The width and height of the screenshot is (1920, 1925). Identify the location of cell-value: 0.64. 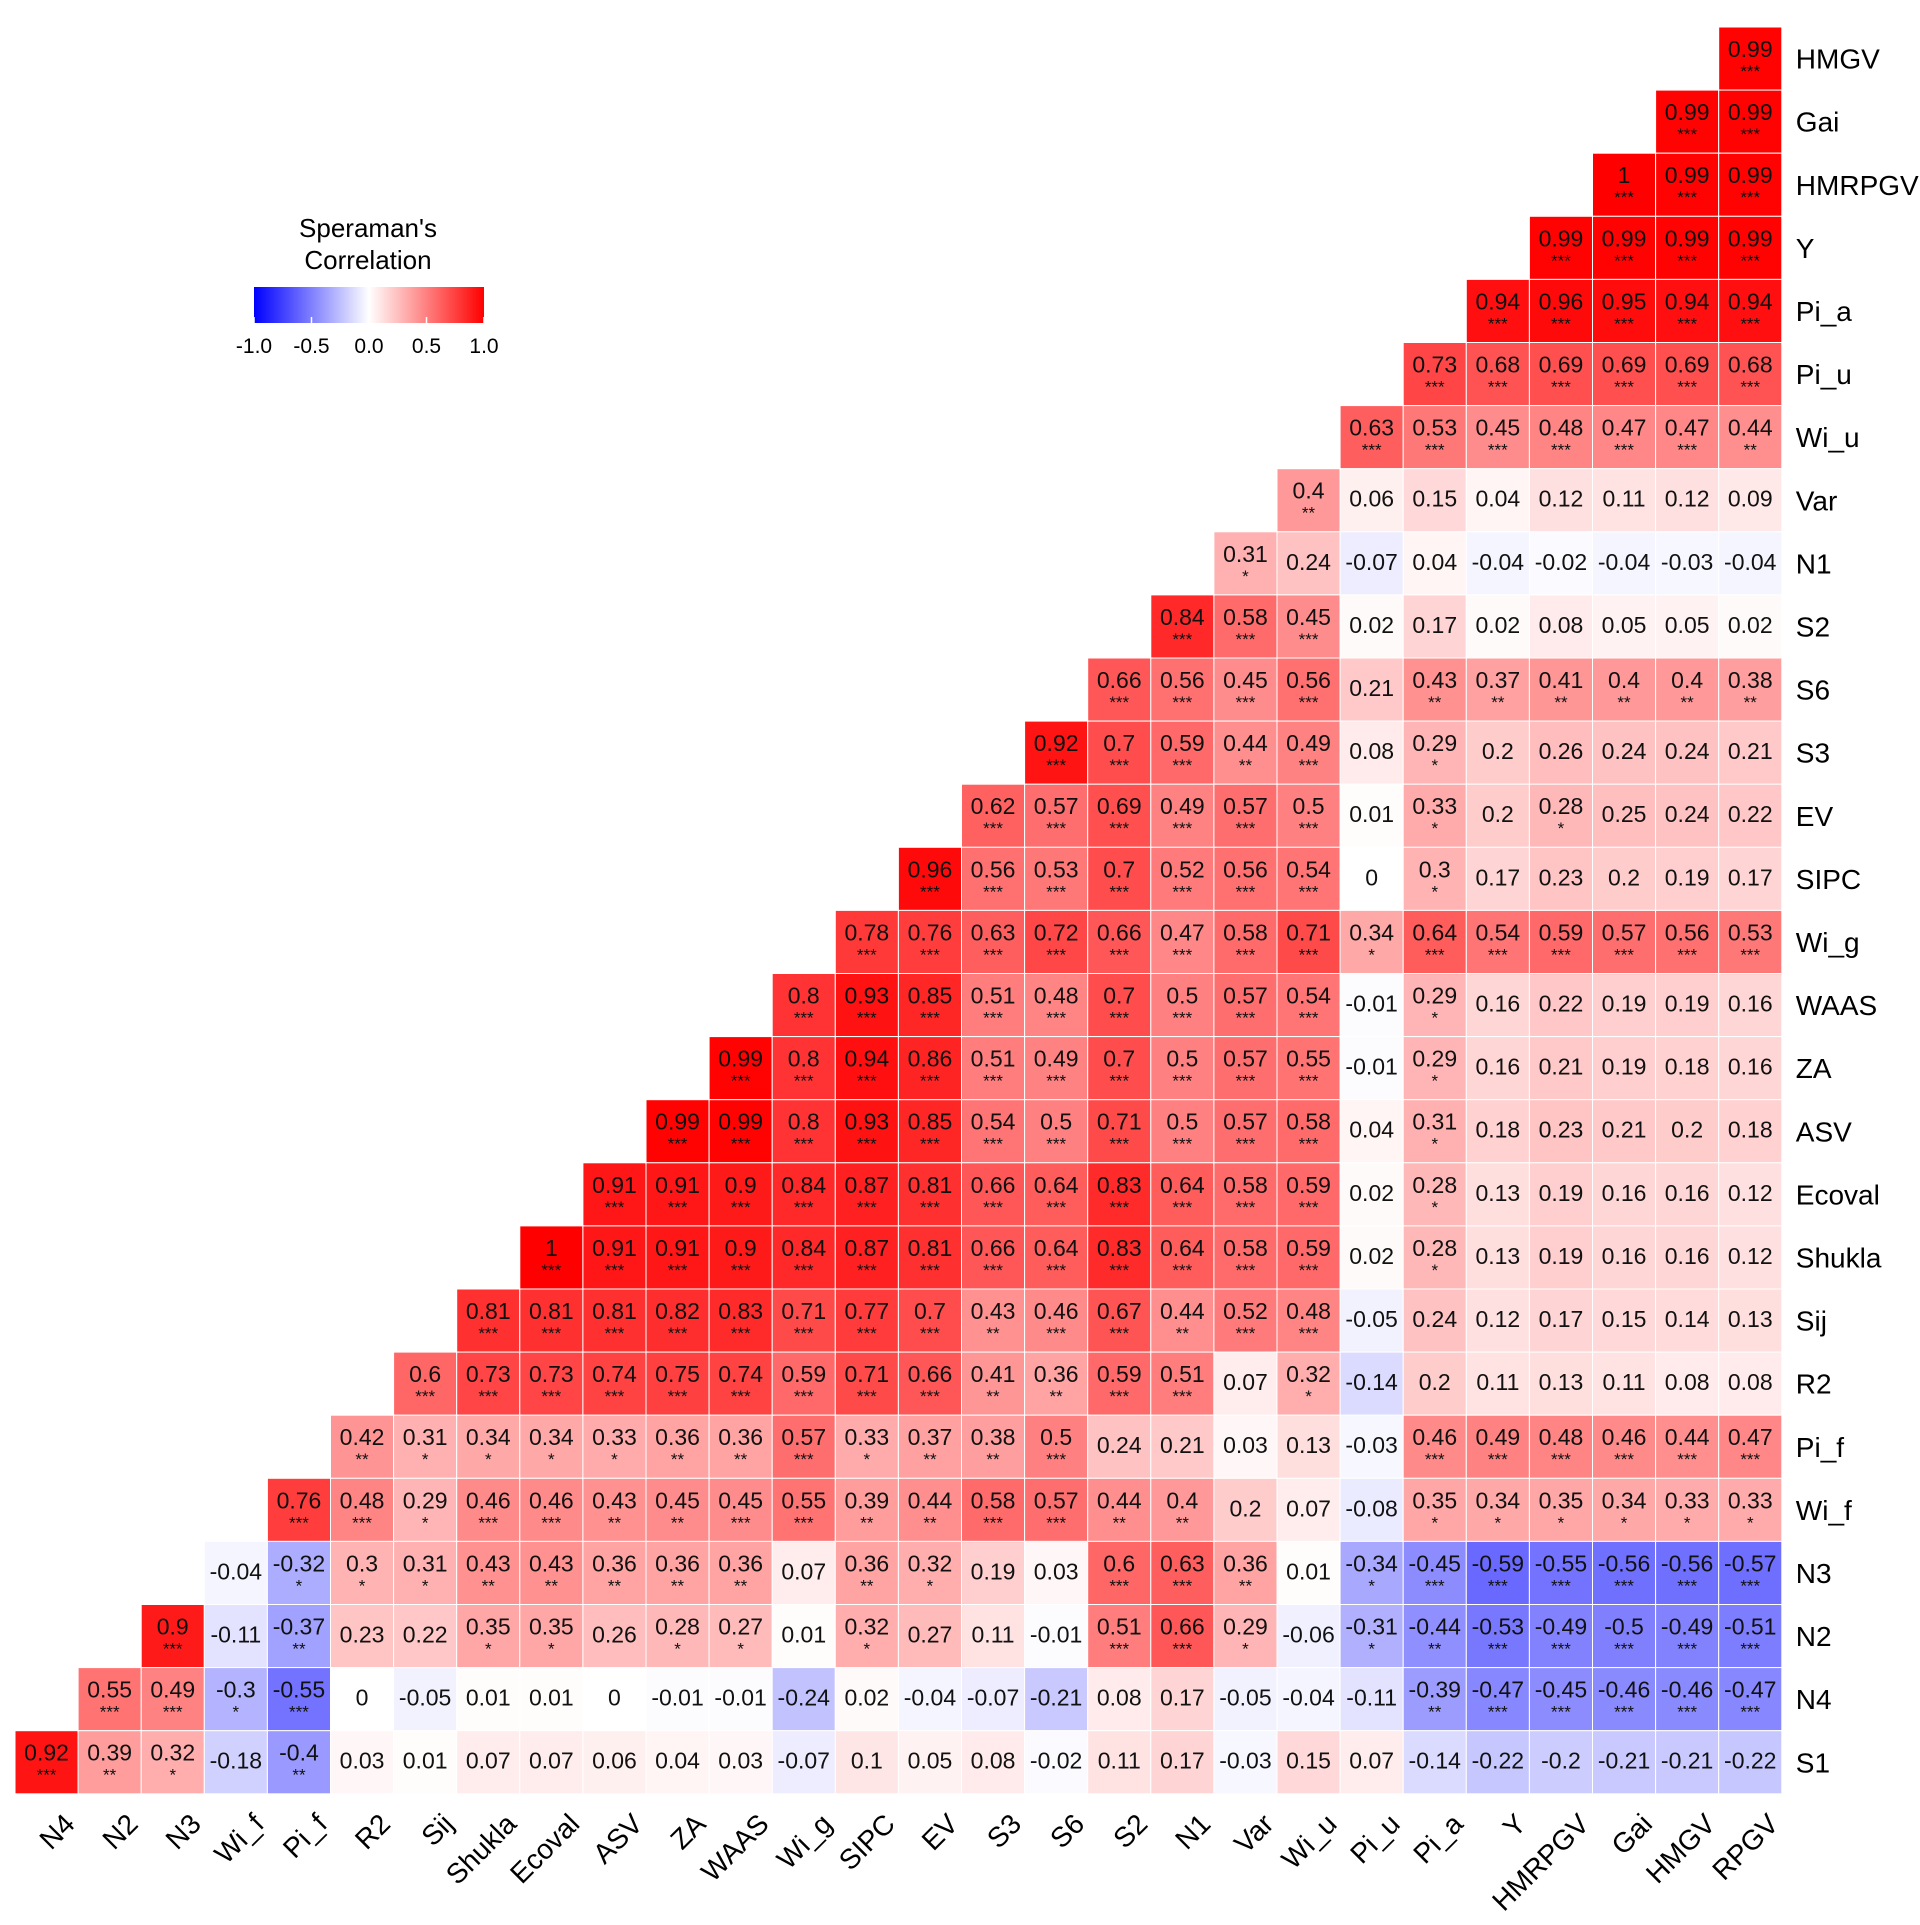
(1056, 1185).